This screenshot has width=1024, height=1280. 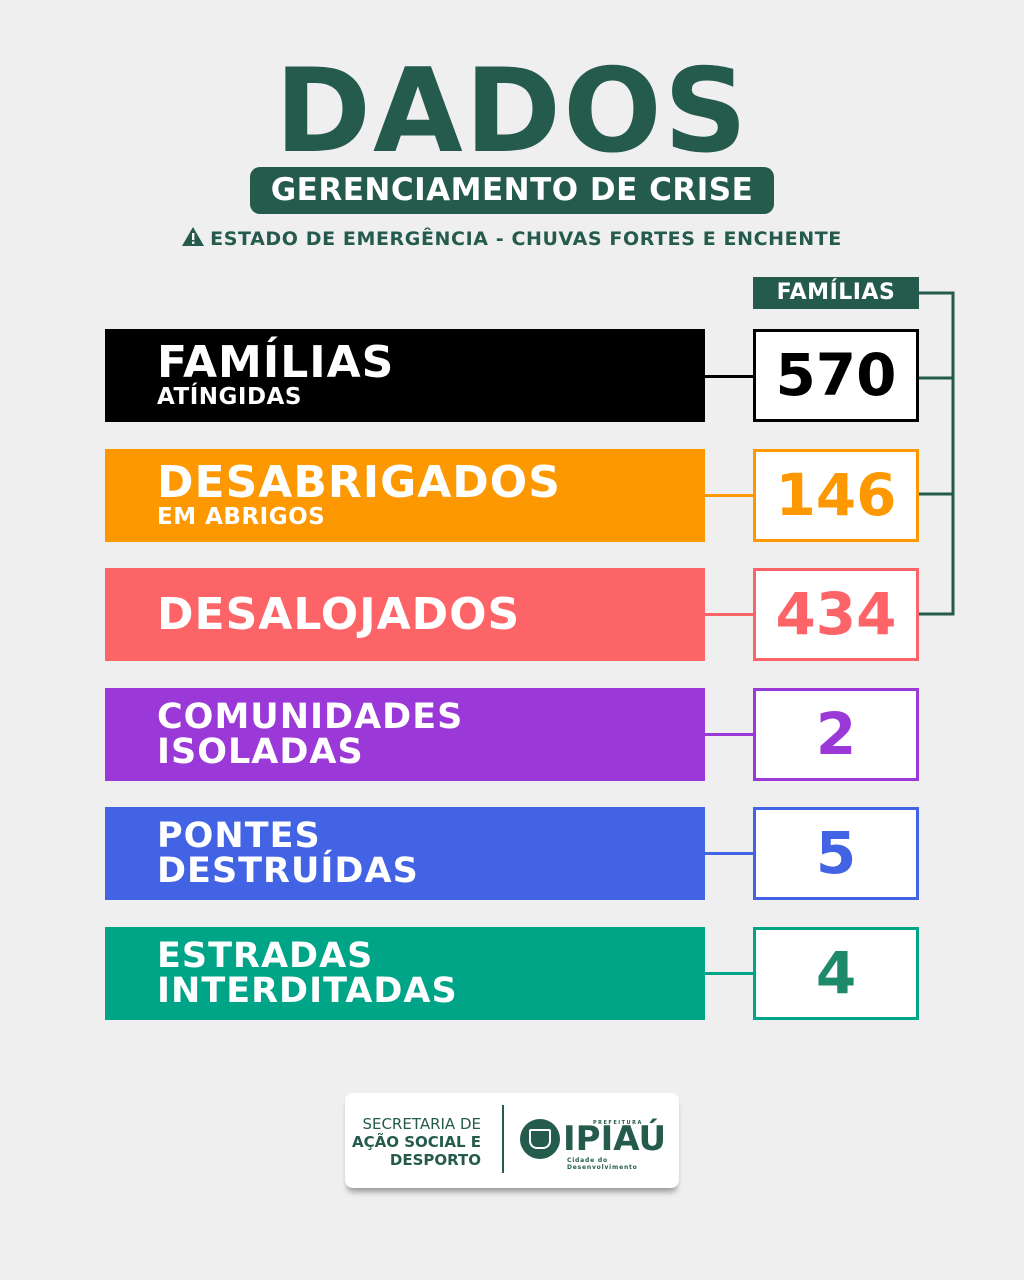 I want to click on value-box-desalojados: 434, so click(x=836, y=614).